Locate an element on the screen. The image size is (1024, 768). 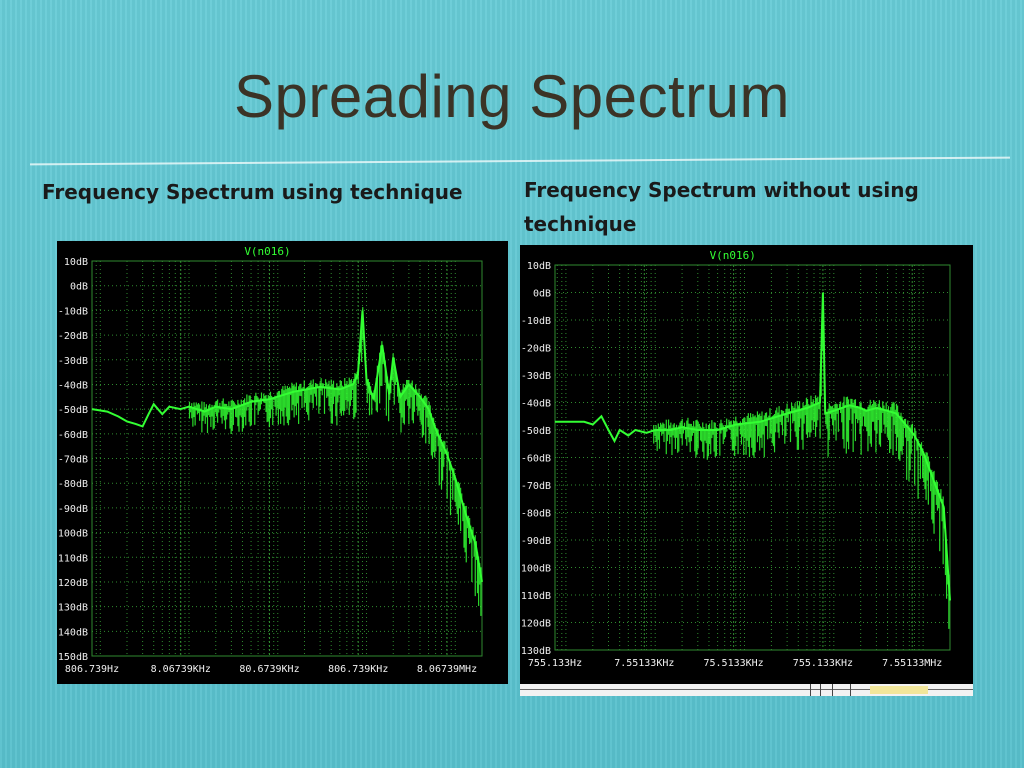
y-tick-label: -140dB is located at coordinates (72, 632).